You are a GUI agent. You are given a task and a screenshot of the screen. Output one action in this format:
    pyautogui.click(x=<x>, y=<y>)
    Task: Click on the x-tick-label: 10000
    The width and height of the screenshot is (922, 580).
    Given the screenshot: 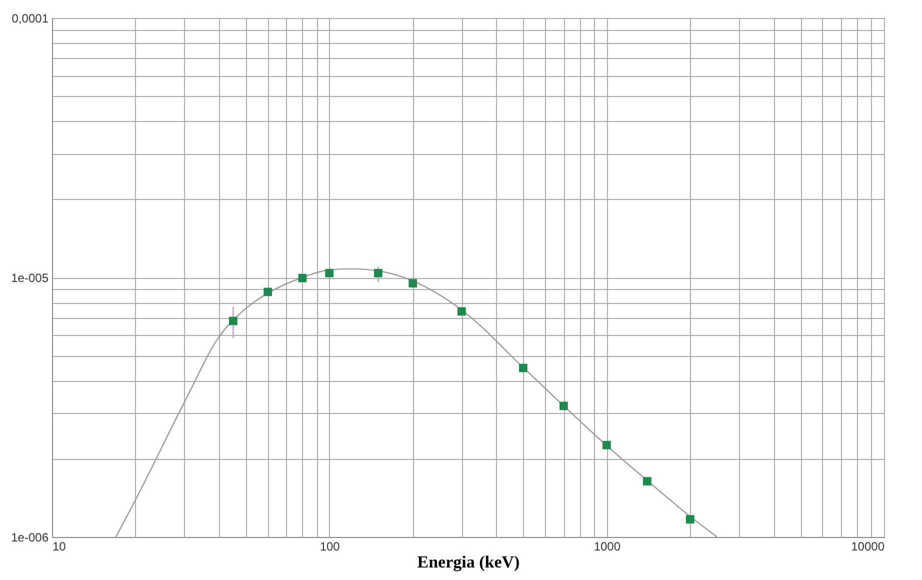 What is the action you would take?
    pyautogui.click(x=868, y=547)
    